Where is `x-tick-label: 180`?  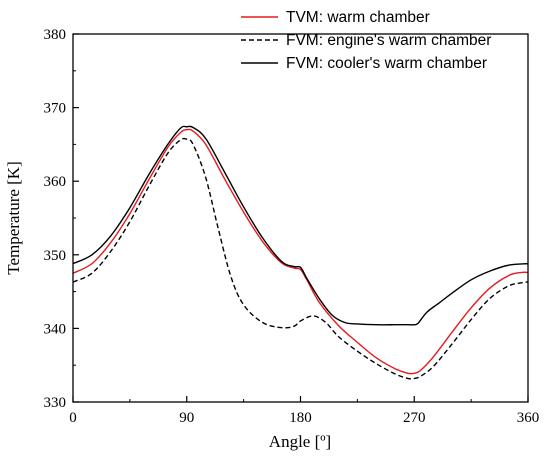 x-tick-label: 180 is located at coordinates (300, 418).